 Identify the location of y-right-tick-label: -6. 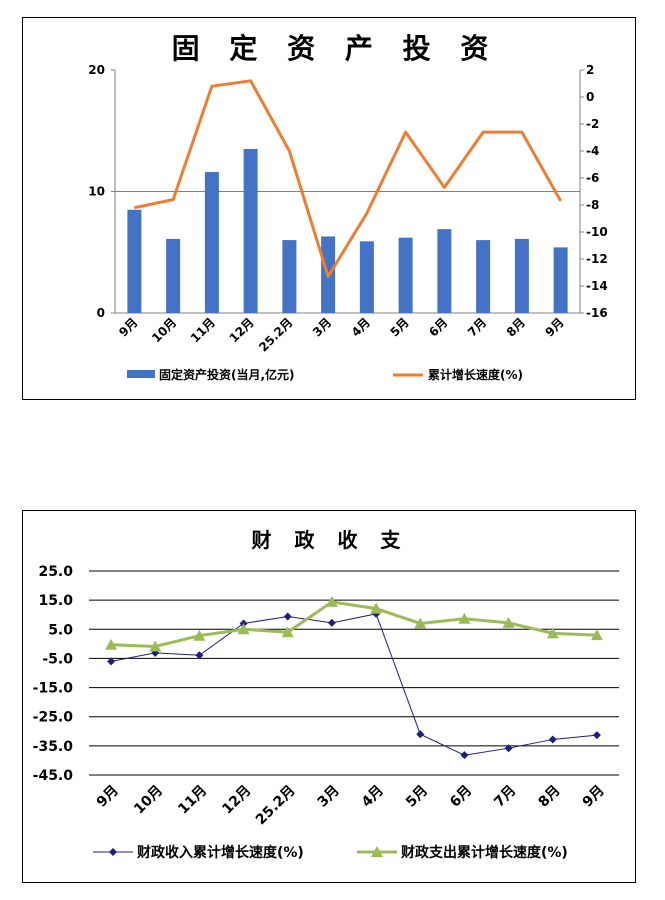
(592, 178).